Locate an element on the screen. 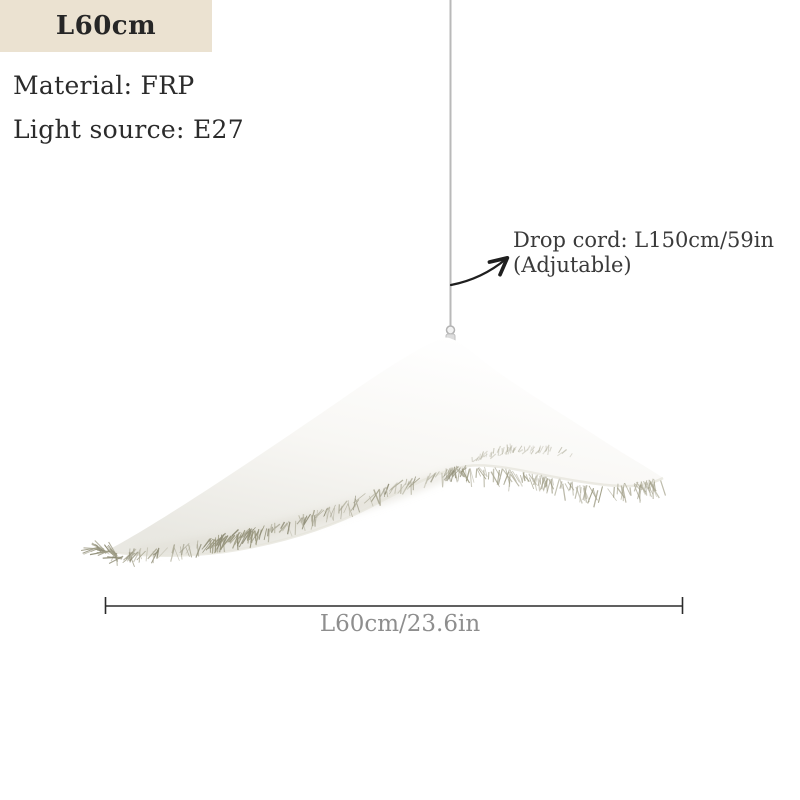  width-dimension-line is located at coordinates (394, 605).